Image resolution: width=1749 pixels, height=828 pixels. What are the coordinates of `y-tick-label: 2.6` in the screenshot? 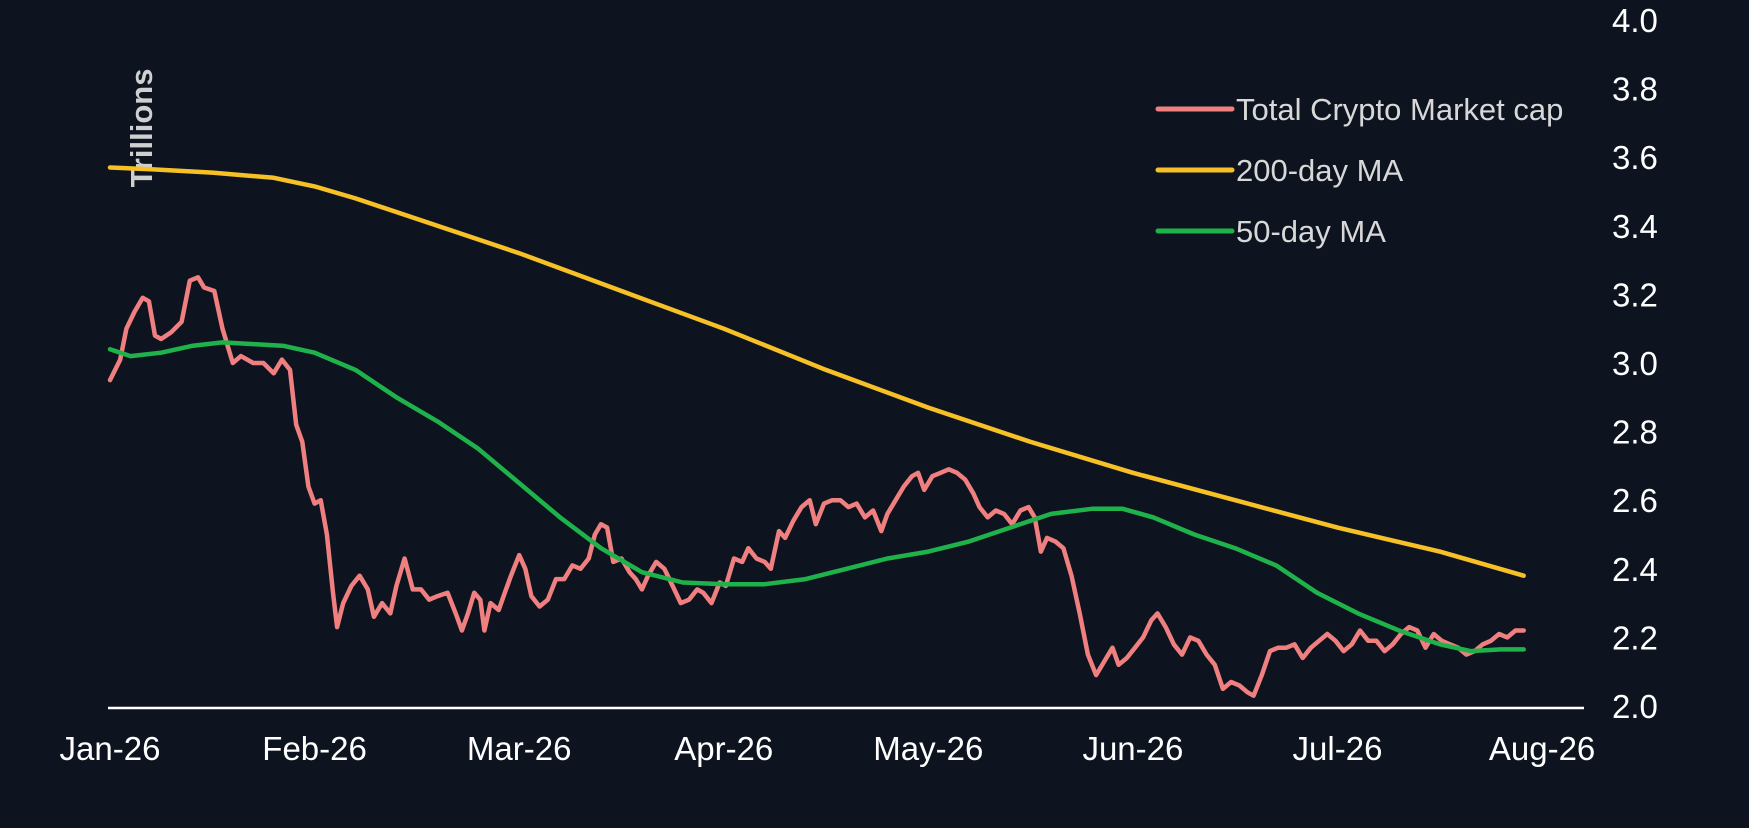 It's located at (1635, 500).